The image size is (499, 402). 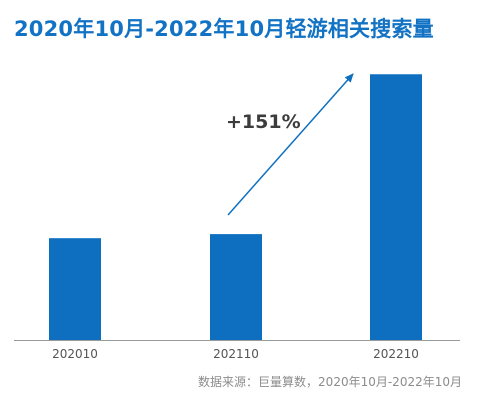 I want to click on x-tick-label-202010: 202010, so click(x=75, y=354).